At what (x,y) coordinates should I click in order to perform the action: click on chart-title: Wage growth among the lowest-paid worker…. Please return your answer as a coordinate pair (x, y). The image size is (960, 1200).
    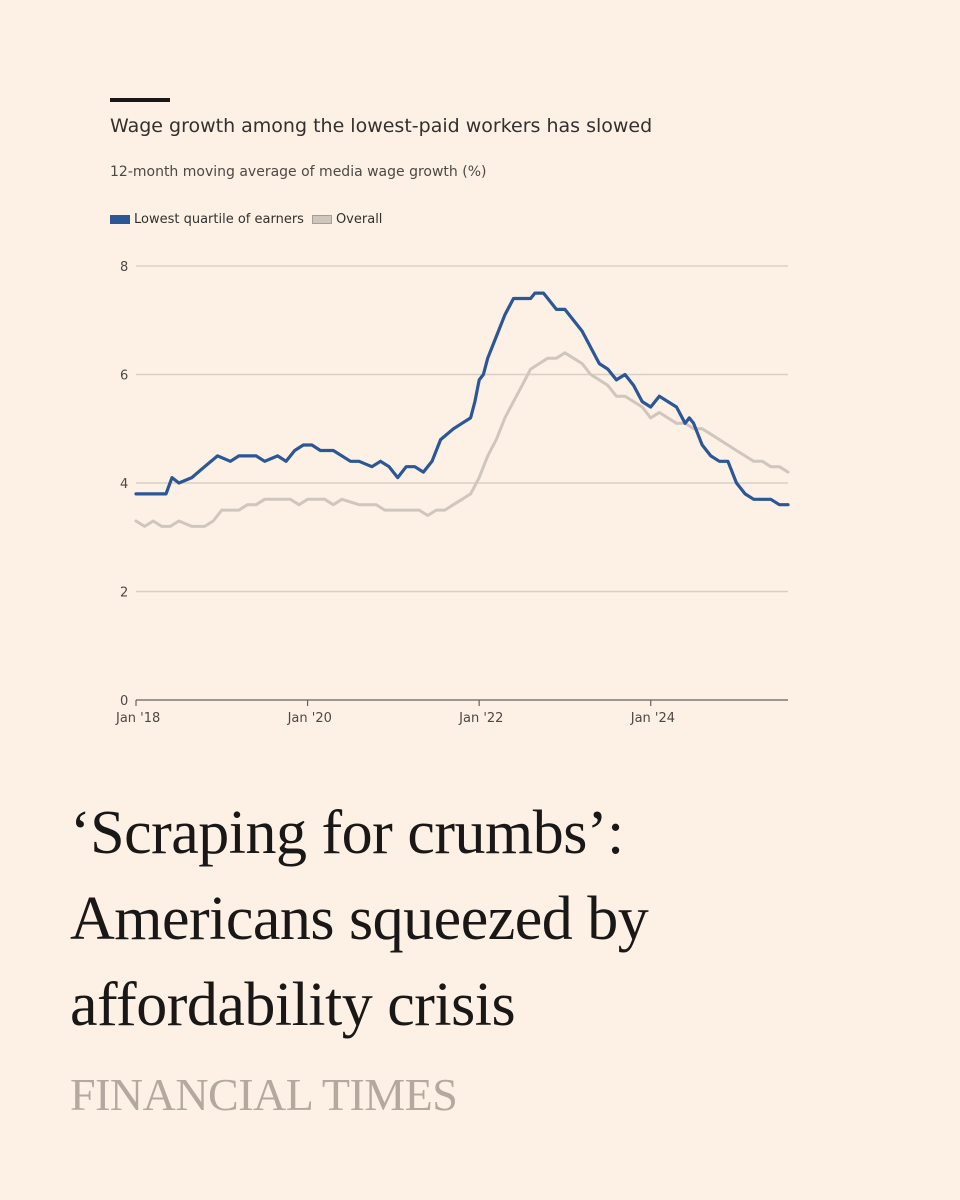
    Looking at the image, I should click on (381, 126).